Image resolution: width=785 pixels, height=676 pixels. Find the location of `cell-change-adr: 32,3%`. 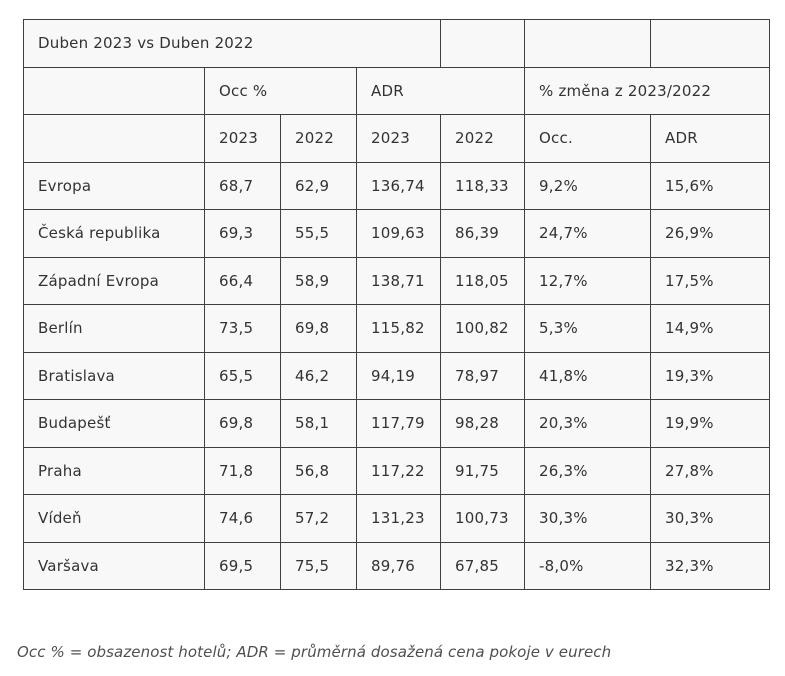

cell-change-adr: 32,3% is located at coordinates (710, 565).